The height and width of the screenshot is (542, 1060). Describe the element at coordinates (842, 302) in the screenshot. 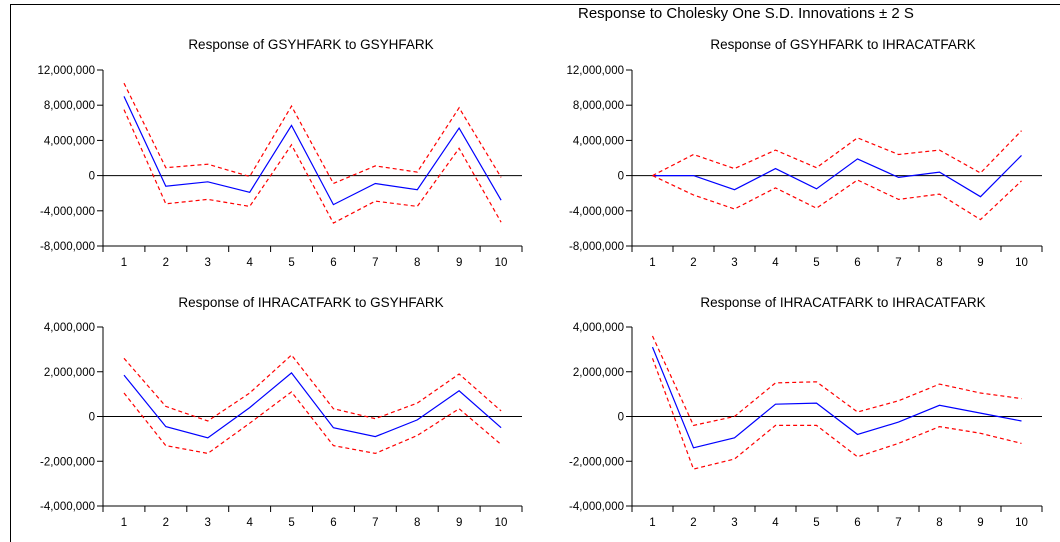

I see `panel-title: Response of IHRACATFARK to IHRACATFARK` at that location.